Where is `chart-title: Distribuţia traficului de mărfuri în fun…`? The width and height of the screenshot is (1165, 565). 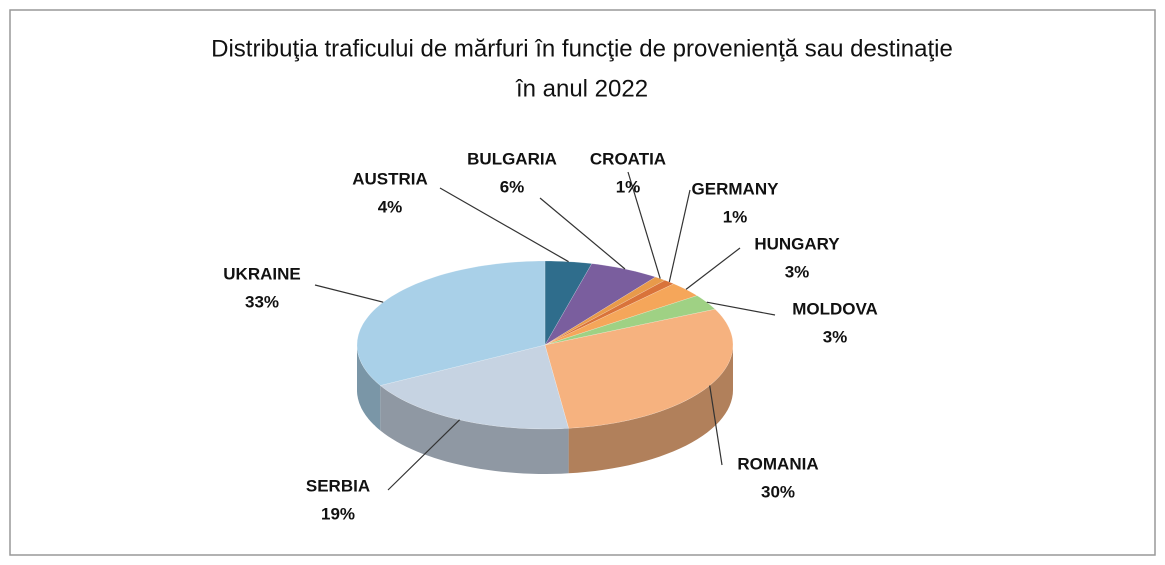 chart-title: Distribuţia traficului de mărfuri în fun… is located at coordinates (582, 48).